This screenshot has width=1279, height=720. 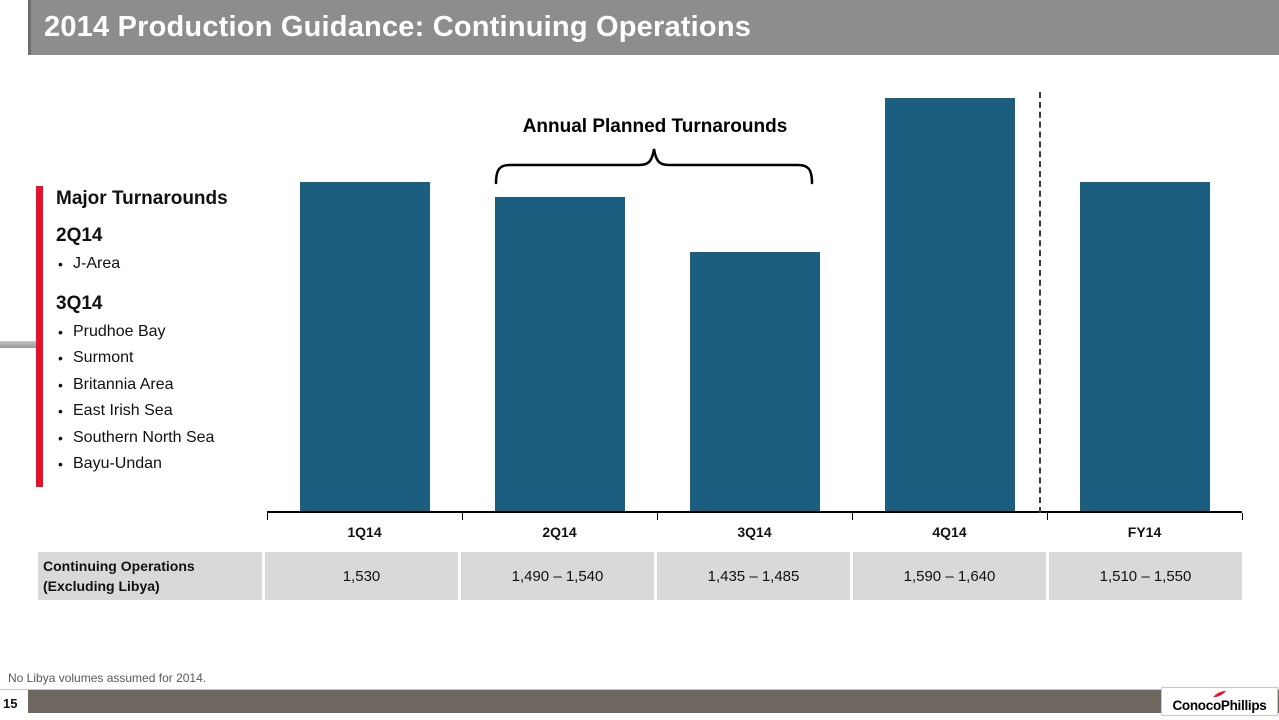 I want to click on footer-hairline, so click(x=639, y=689).